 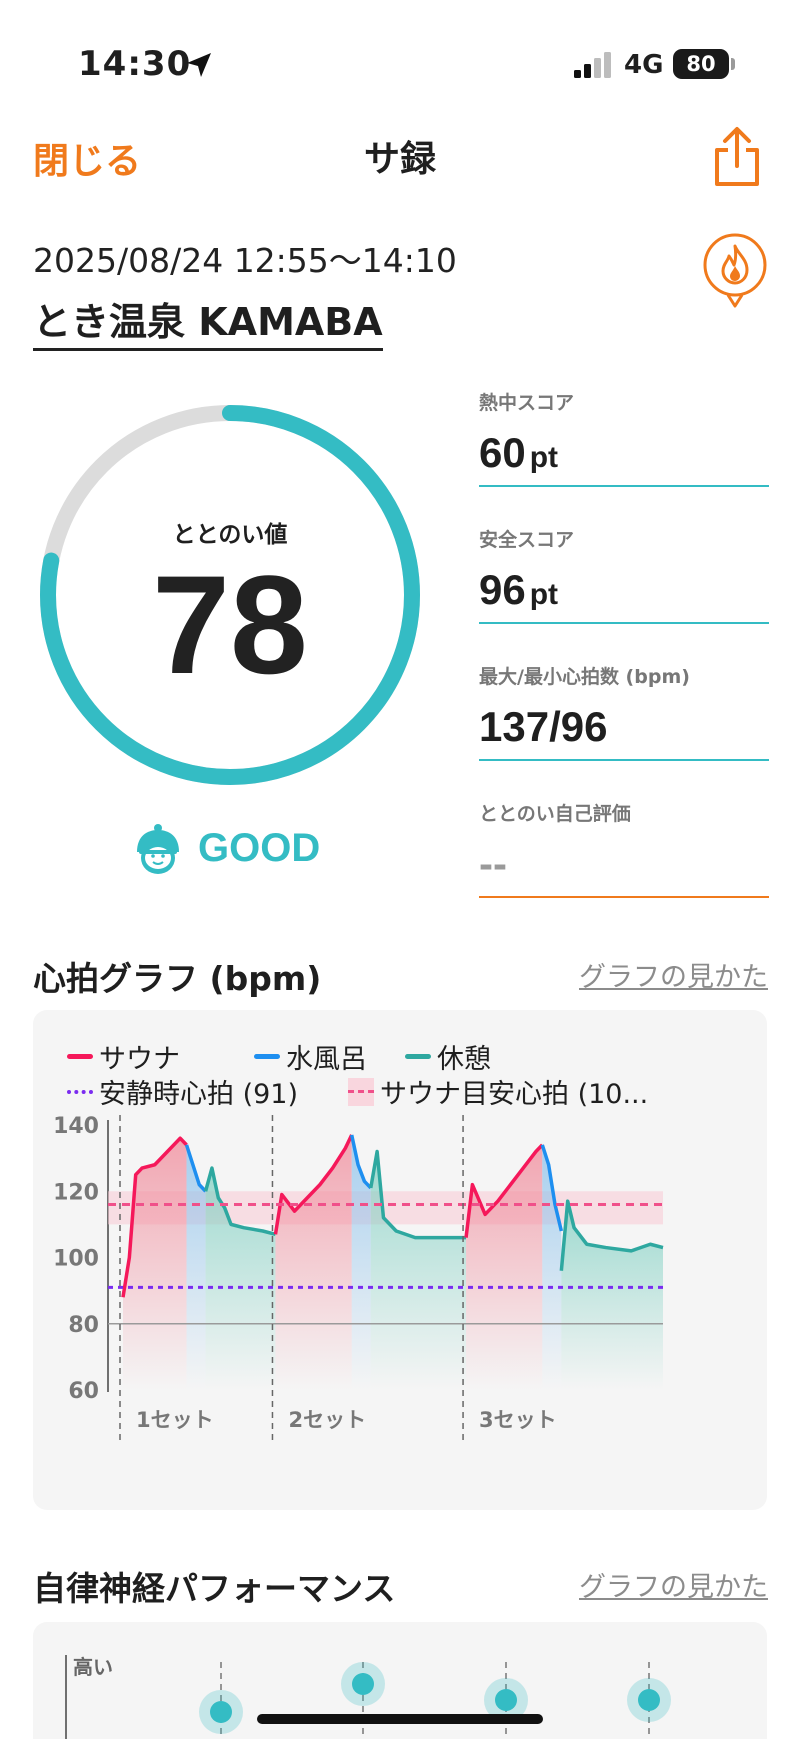 I want to click on score-value: --, so click(x=493, y=863).